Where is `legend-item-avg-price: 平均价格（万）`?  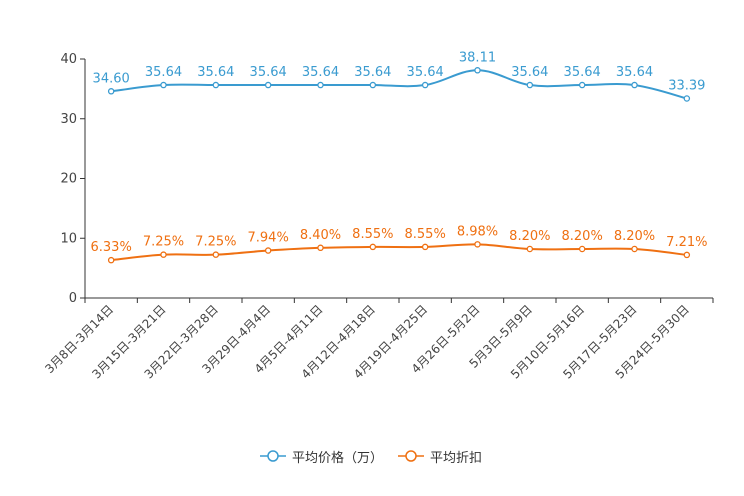 legend-item-avg-price: 平均价格（万） is located at coordinates (321, 456).